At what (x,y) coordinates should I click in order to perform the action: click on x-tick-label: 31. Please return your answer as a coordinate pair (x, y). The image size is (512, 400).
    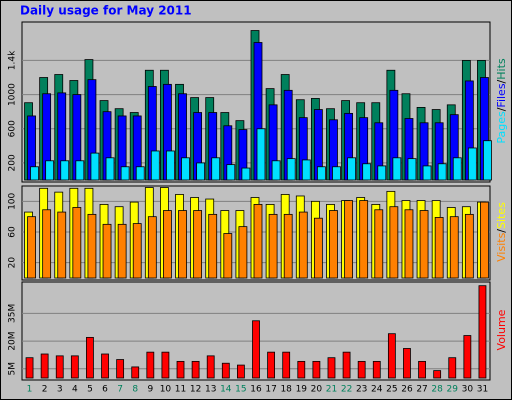
    Looking at the image, I should click on (482, 390).